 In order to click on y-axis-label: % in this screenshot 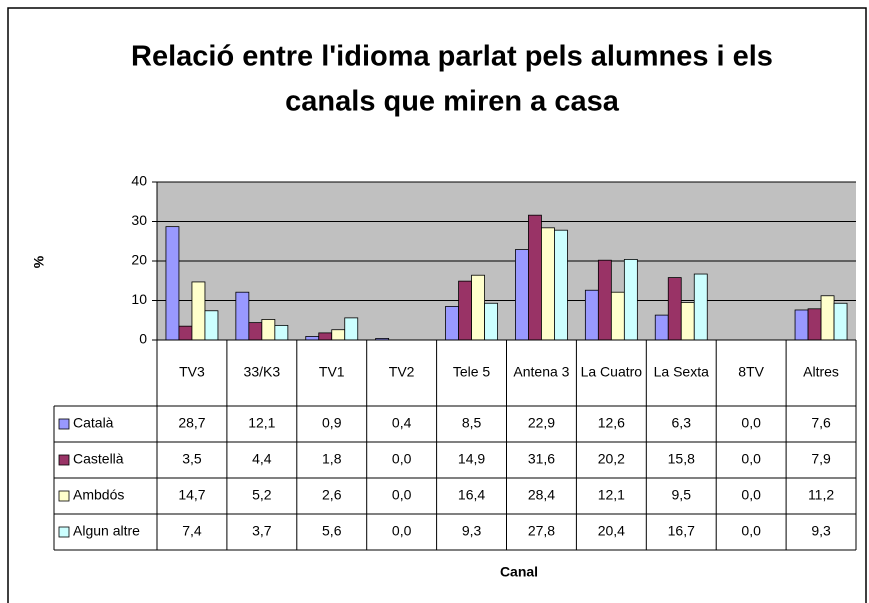, I will do `click(39, 261)`.